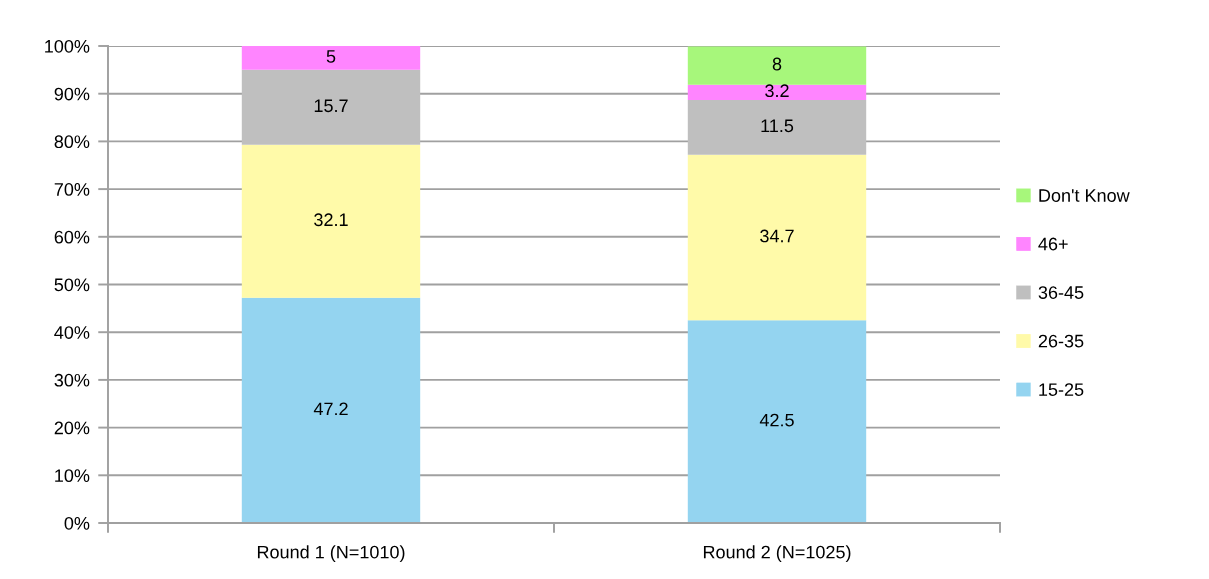 This screenshot has width=1209, height=579. Describe the element at coordinates (1061, 292) in the screenshot. I see `legend-label: 36-45` at that location.